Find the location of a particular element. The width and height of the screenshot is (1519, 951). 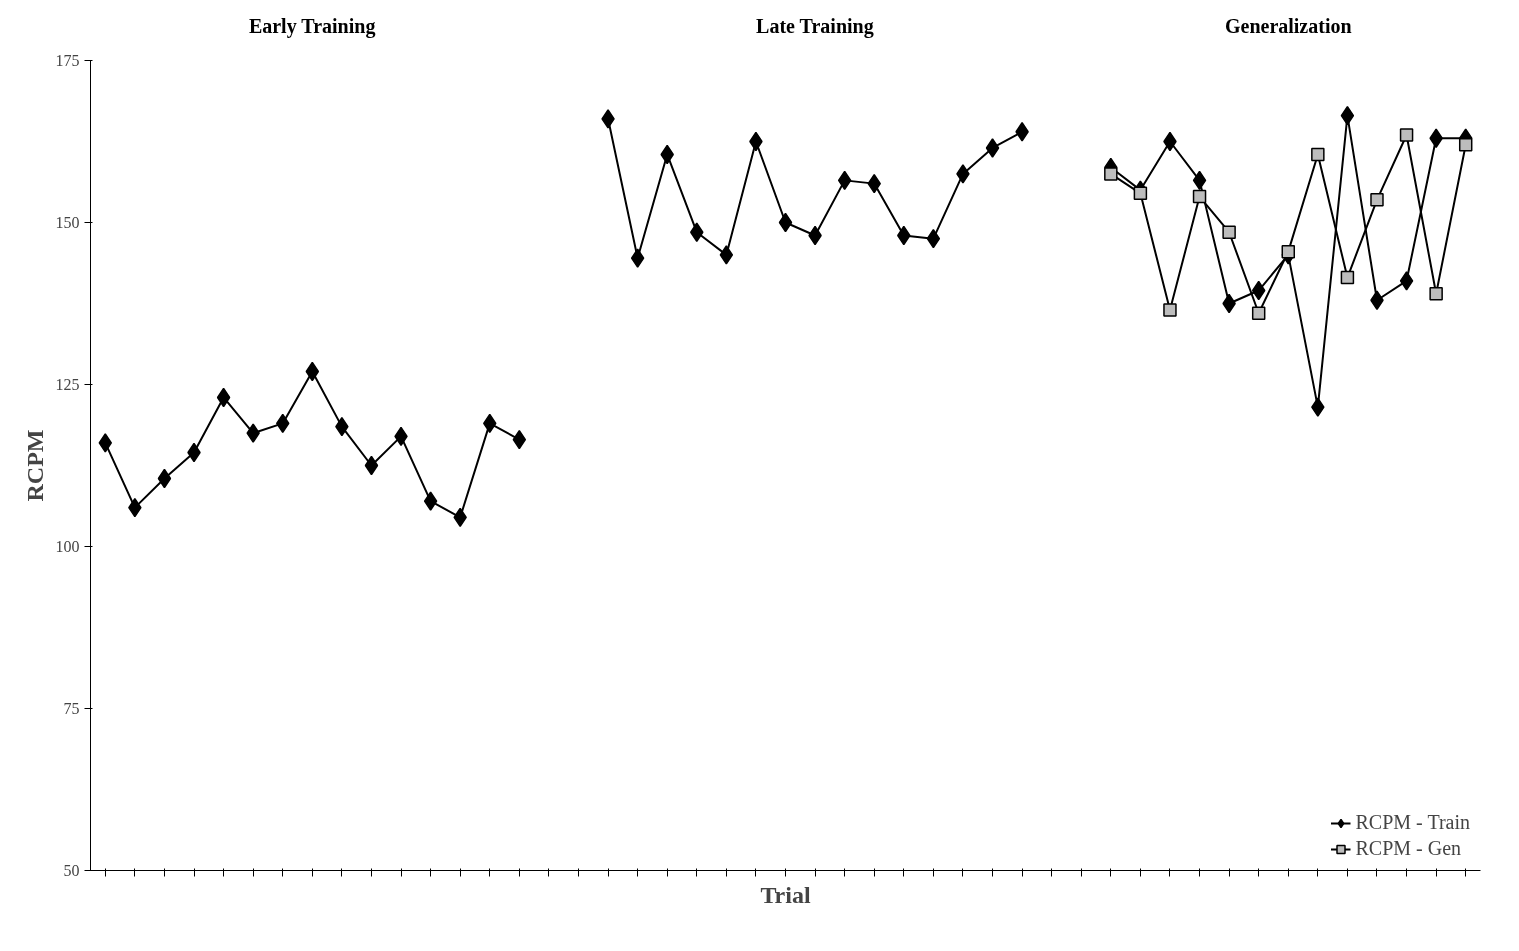

text: Generalization is located at coordinates (1288, 25).